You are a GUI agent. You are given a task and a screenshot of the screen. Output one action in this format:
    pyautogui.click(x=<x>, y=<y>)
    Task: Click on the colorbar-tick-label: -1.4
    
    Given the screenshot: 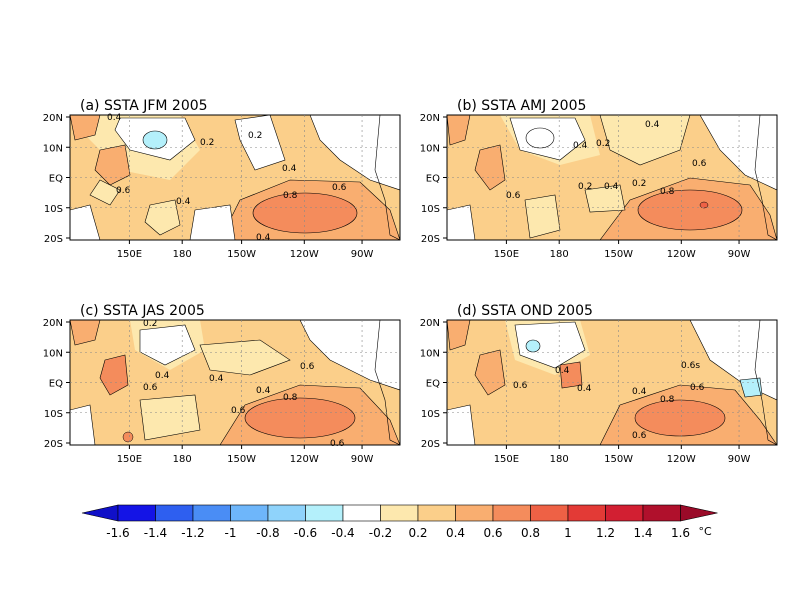 What is the action you would take?
    pyautogui.click(x=155, y=533)
    